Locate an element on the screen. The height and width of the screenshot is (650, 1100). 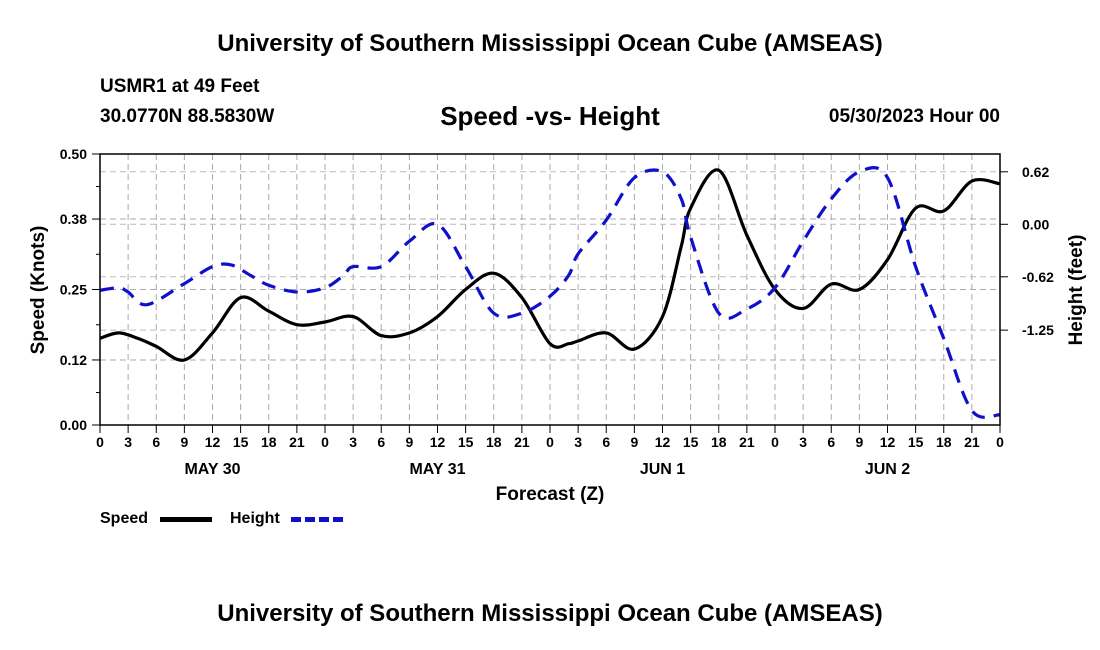
legend-height-label: Height is located at coordinates (255, 518).